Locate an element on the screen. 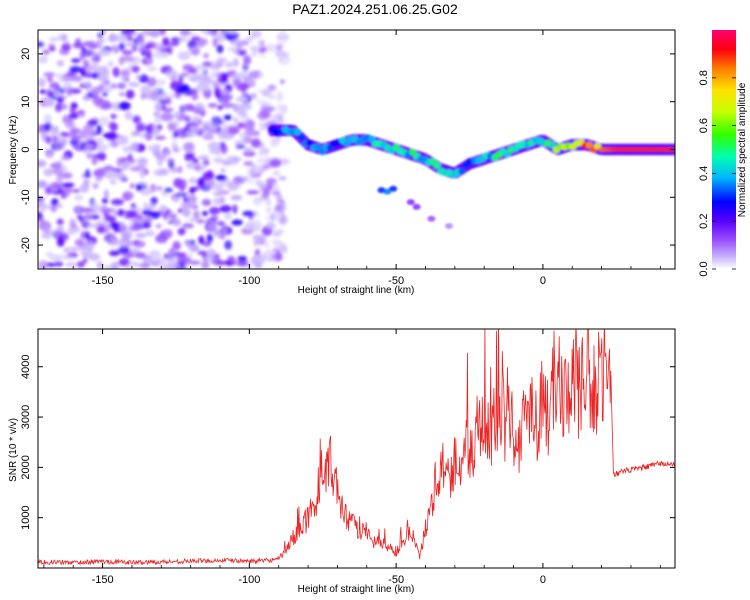 This screenshot has height=600, width=750. spectrogram-x-tick-label: -50 is located at coordinates (396, 281).